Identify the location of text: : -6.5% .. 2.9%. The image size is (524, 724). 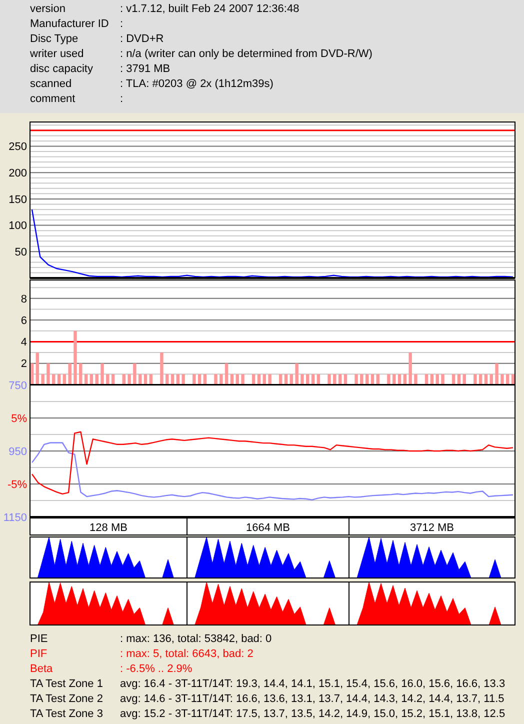
(156, 669).